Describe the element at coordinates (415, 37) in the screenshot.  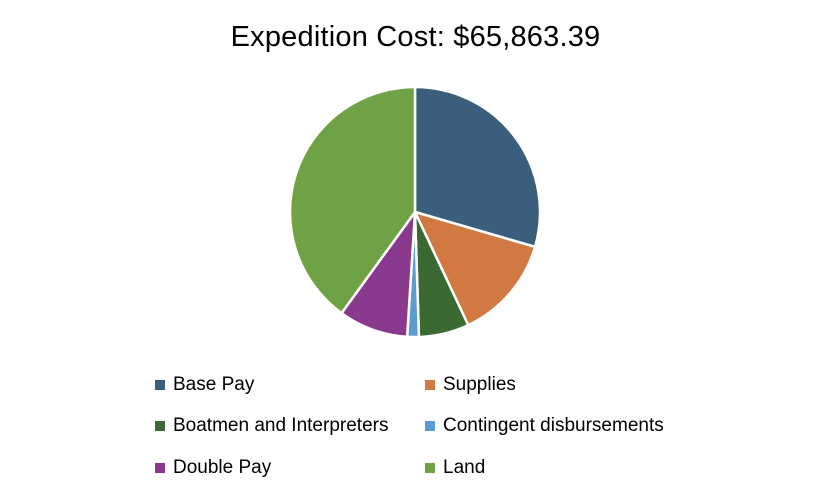
I see `chart-title: Expedition Cost: $65,863.39` at that location.